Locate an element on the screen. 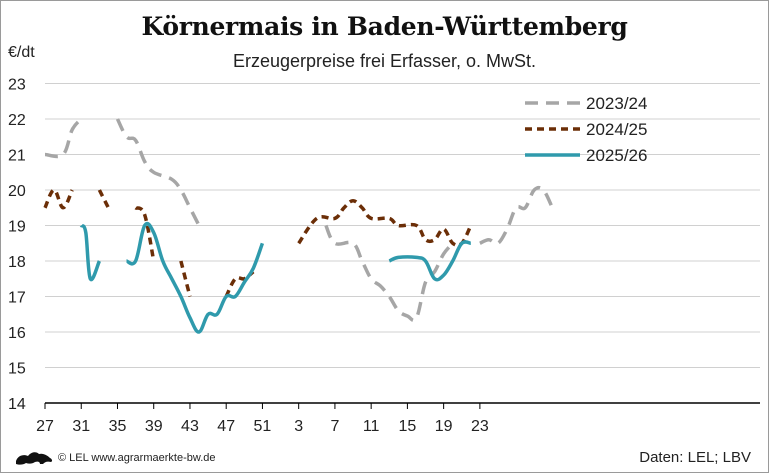 Image resolution: width=769 pixels, height=473 pixels. x-tick-label: 23 is located at coordinates (480, 426).